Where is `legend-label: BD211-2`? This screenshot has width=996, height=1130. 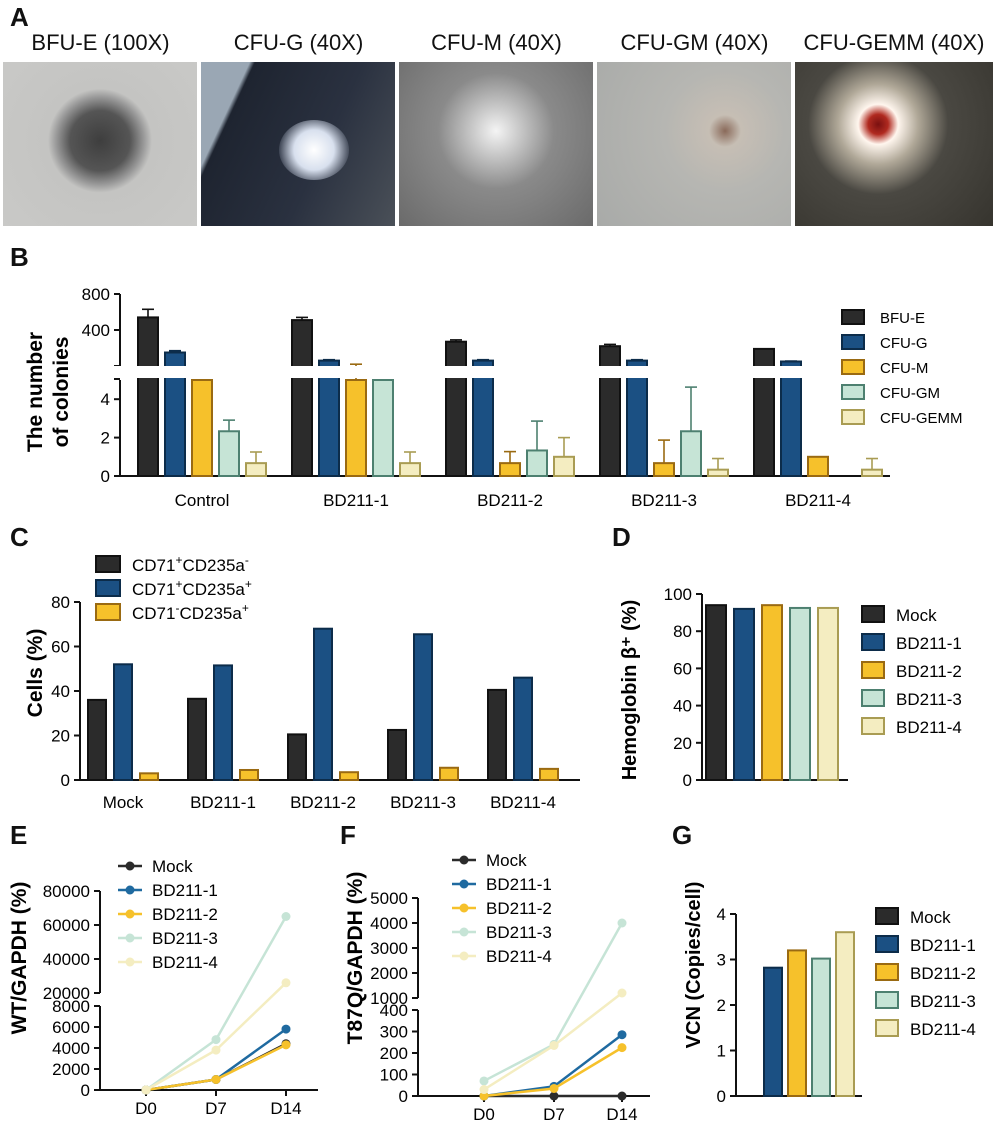 legend-label: BD211-2 is located at coordinates (943, 973).